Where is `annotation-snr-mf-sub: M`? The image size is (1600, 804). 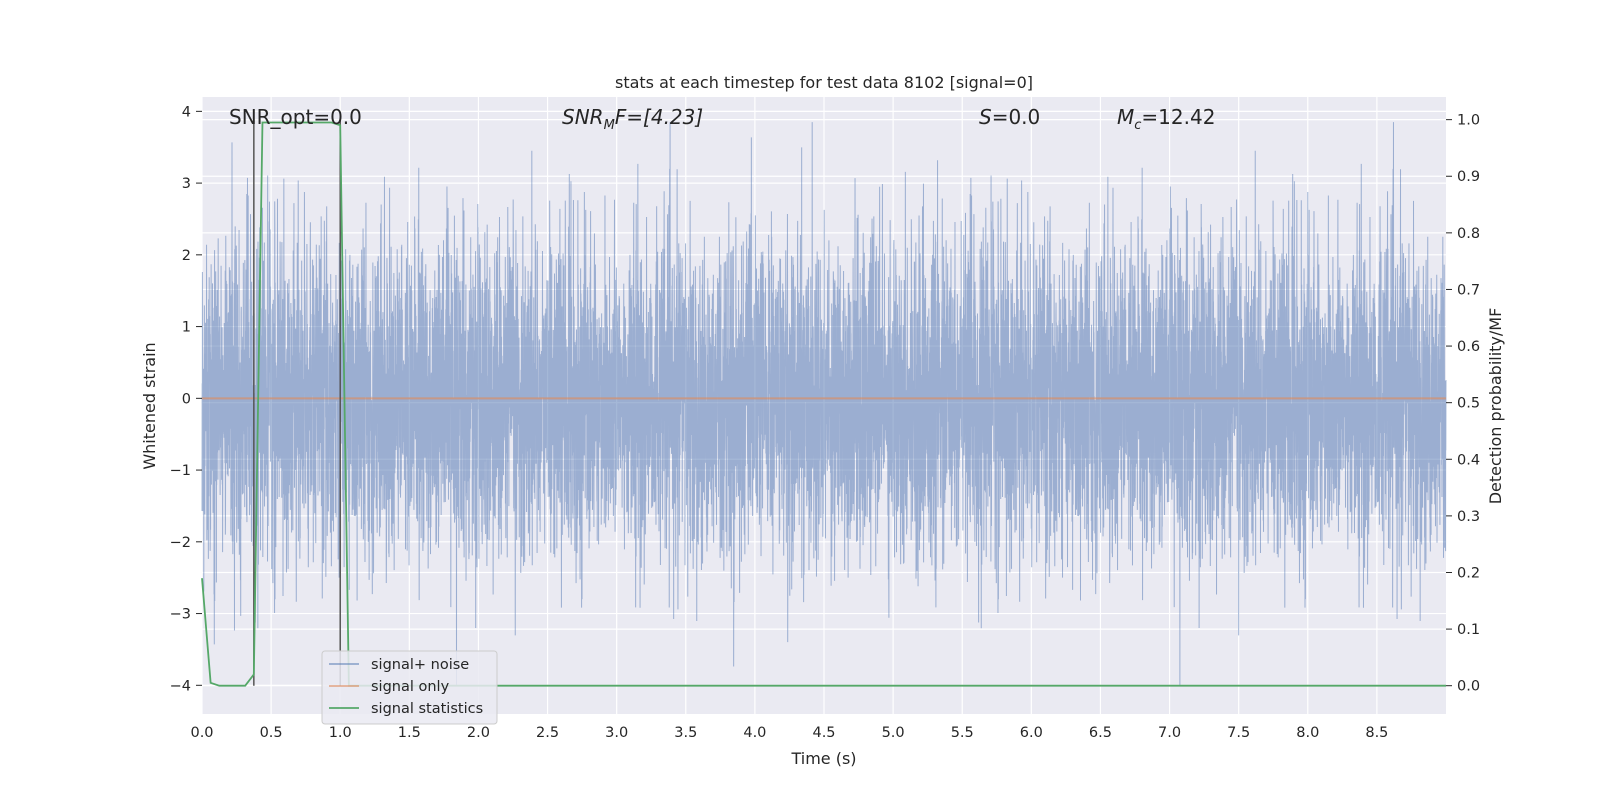 annotation-snr-mf-sub: M is located at coordinates (609, 125).